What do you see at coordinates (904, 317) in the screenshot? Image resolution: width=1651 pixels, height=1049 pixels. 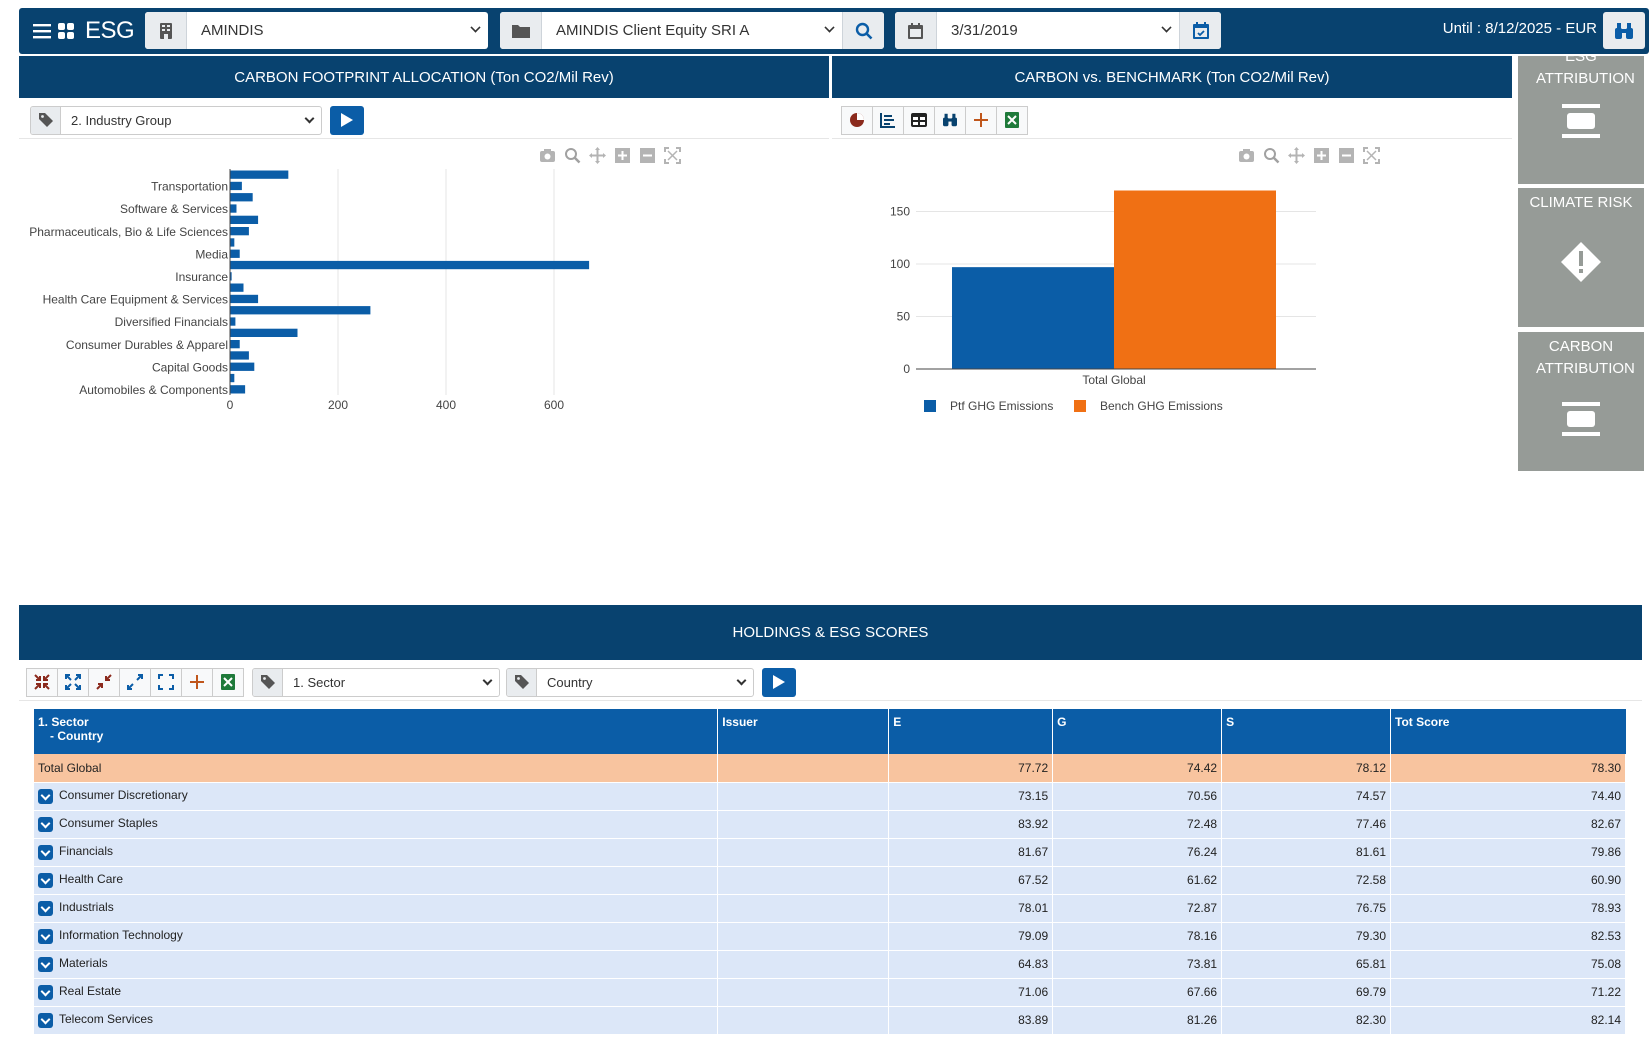 I see `y-tick-label: 50` at bounding box center [904, 317].